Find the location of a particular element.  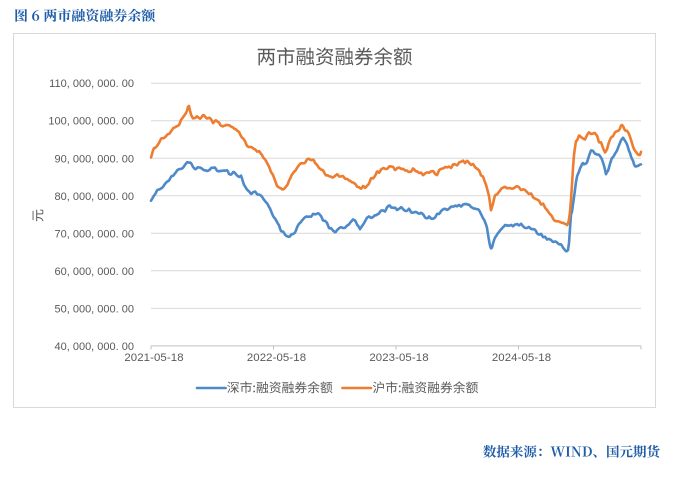

svg-text: 2024-05-18 is located at coordinates (521, 358).